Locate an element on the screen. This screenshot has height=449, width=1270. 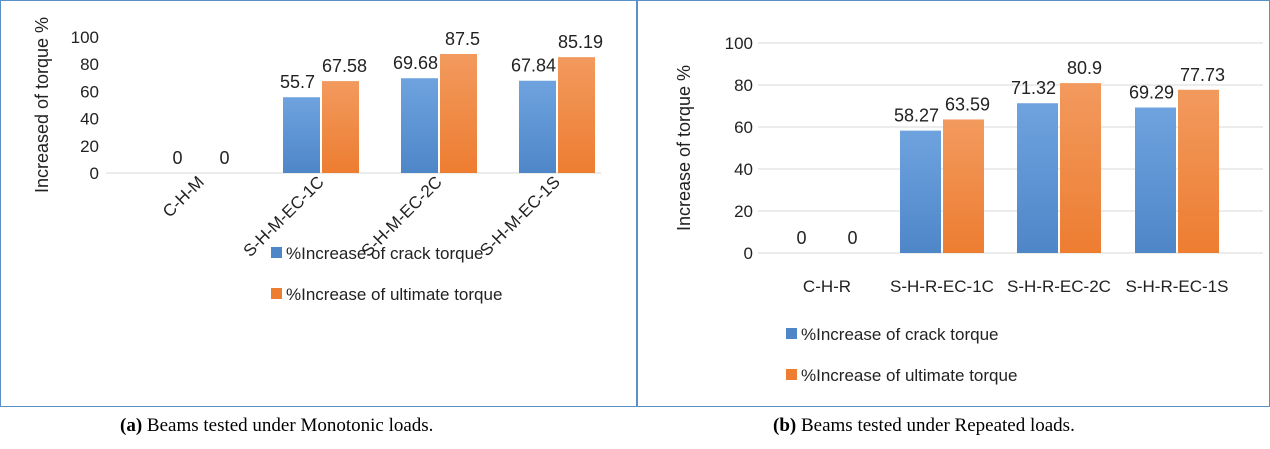
data-label-crack: 69.68 is located at coordinates (415, 63).